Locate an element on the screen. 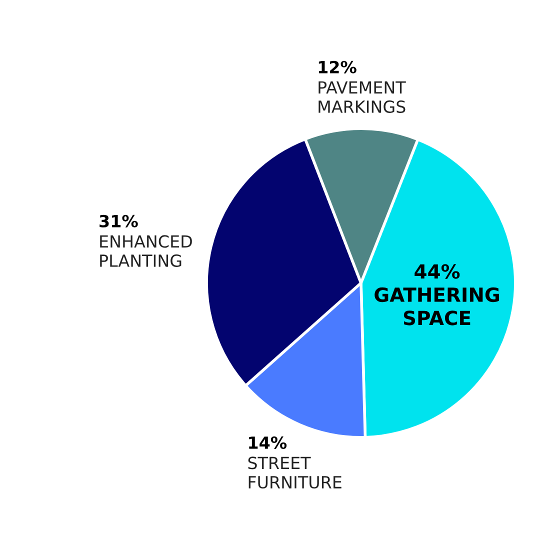  slice-label: ENHANCED PLANTING is located at coordinates (146, 251).